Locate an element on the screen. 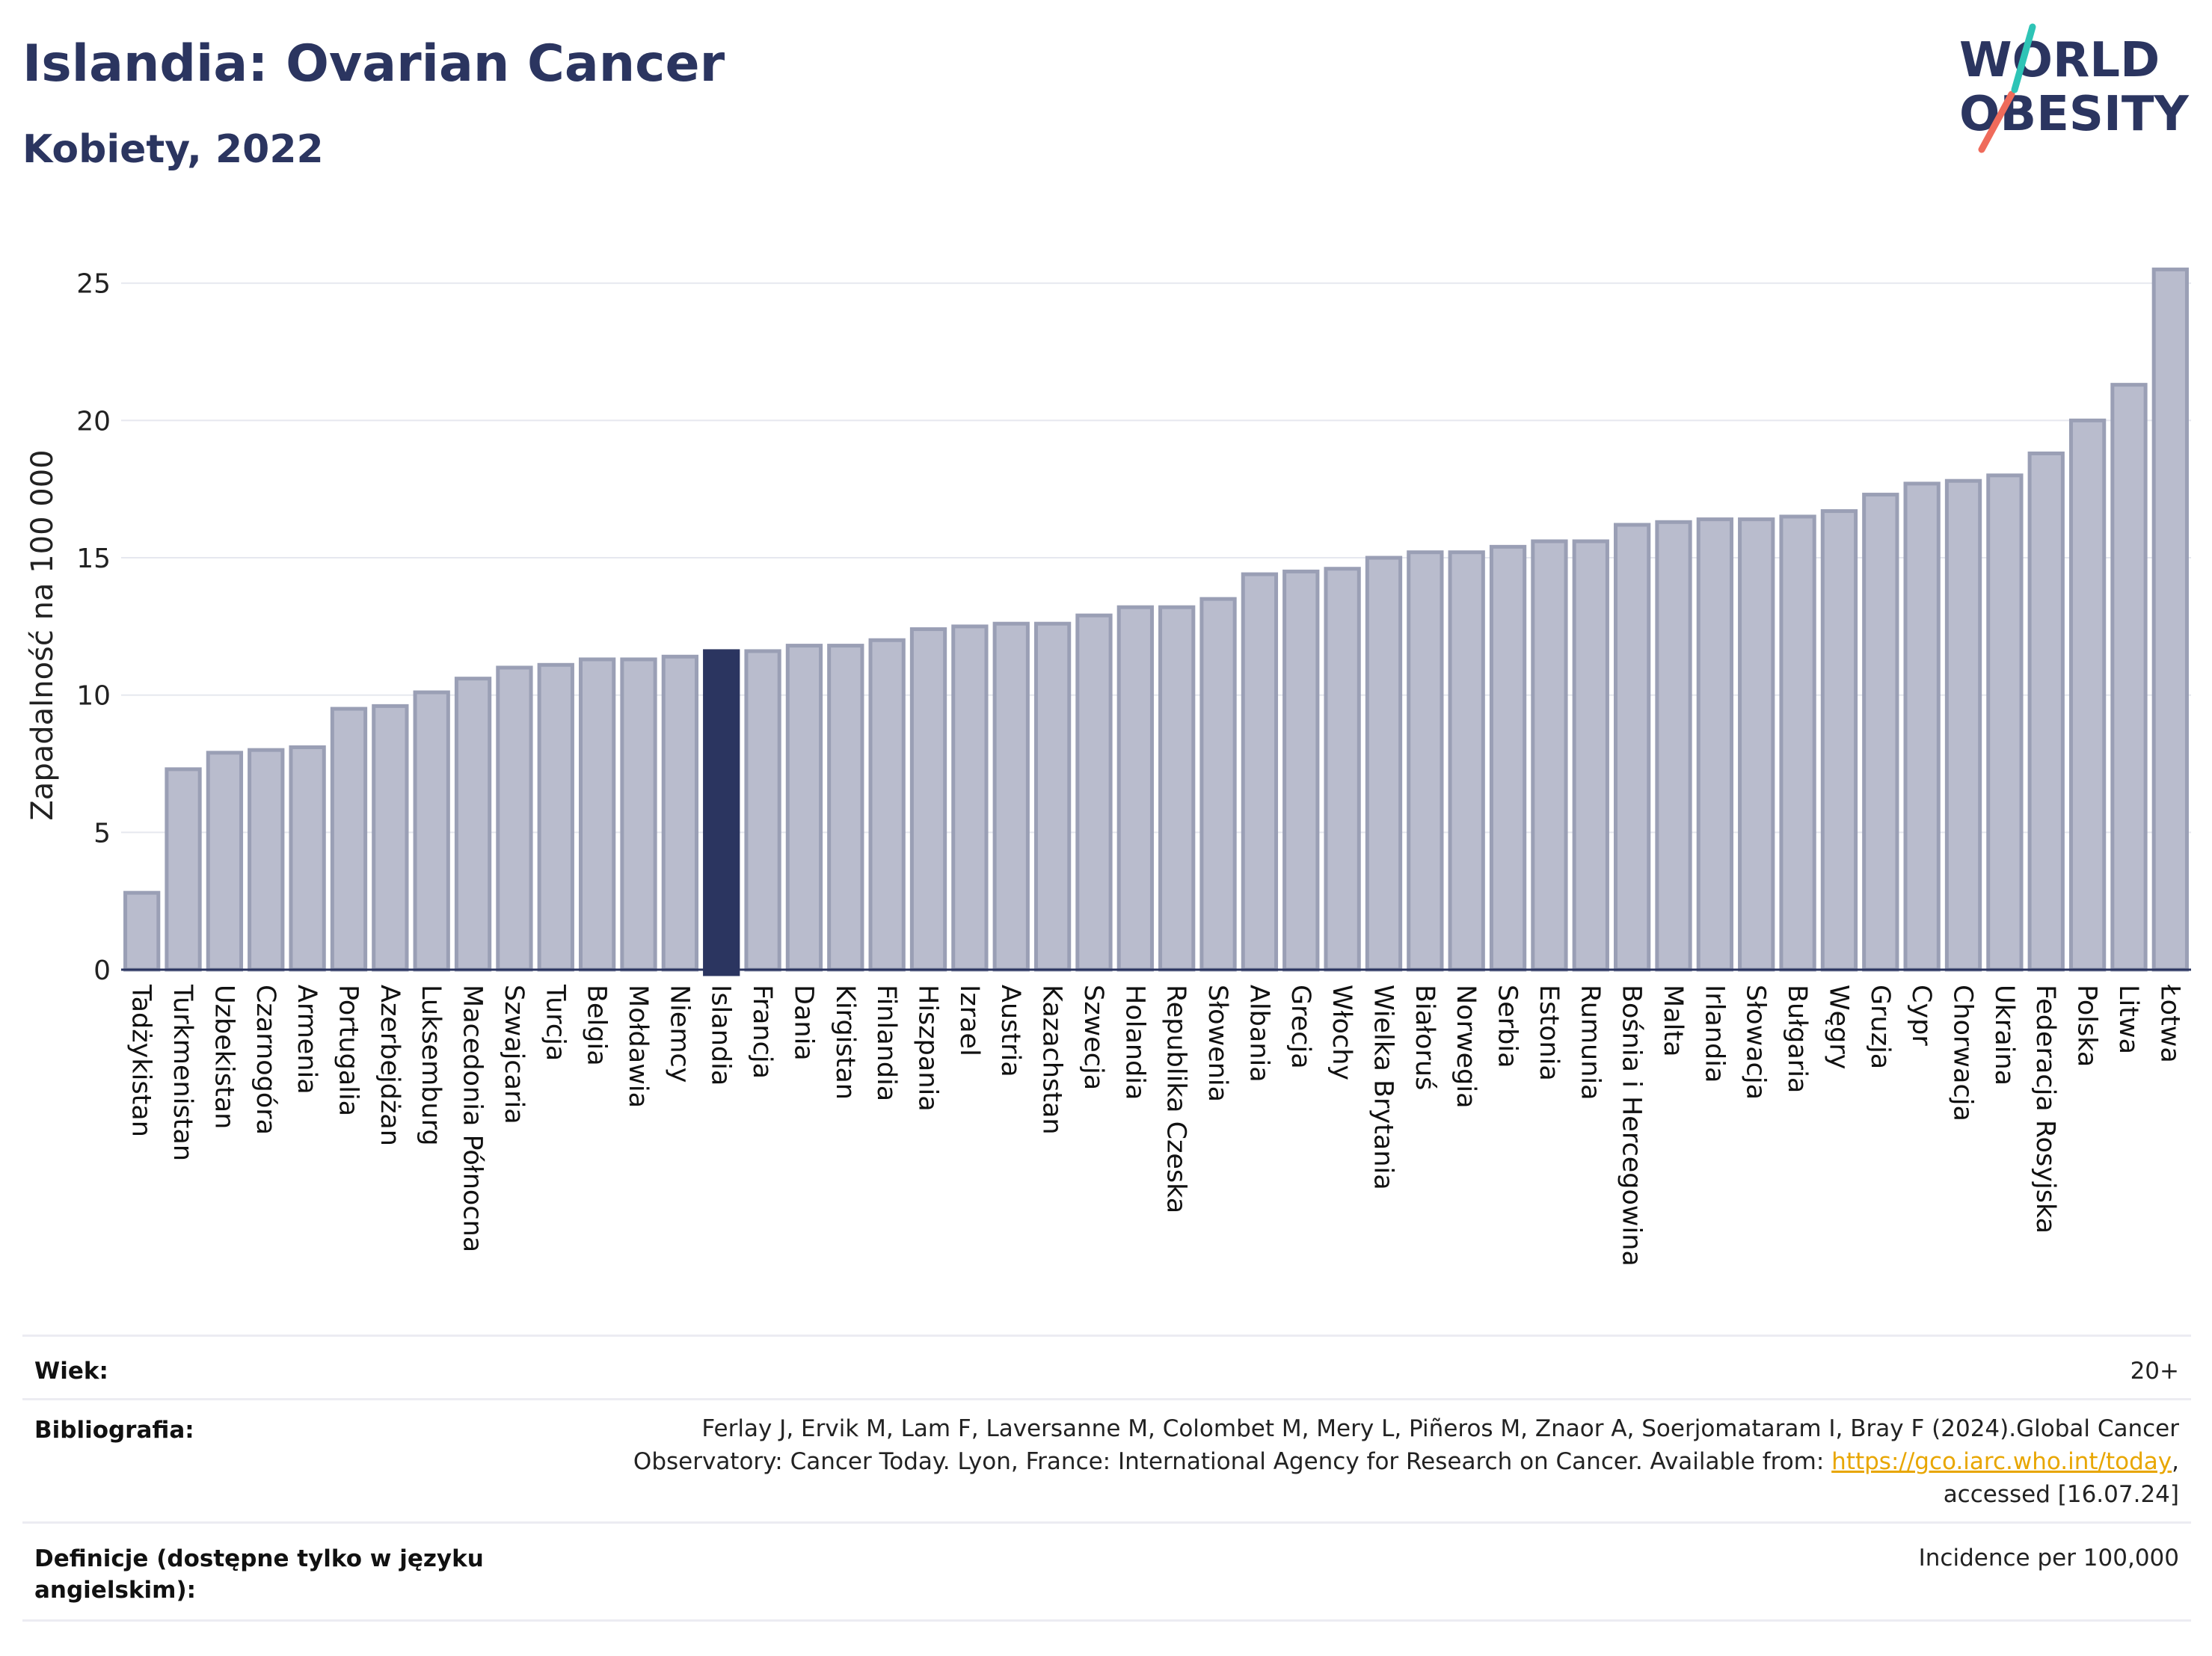 This screenshot has width=2212, height=1656. y-axis-ticks: 0 5 10 15 20 25 is located at coordinates (93, 627).